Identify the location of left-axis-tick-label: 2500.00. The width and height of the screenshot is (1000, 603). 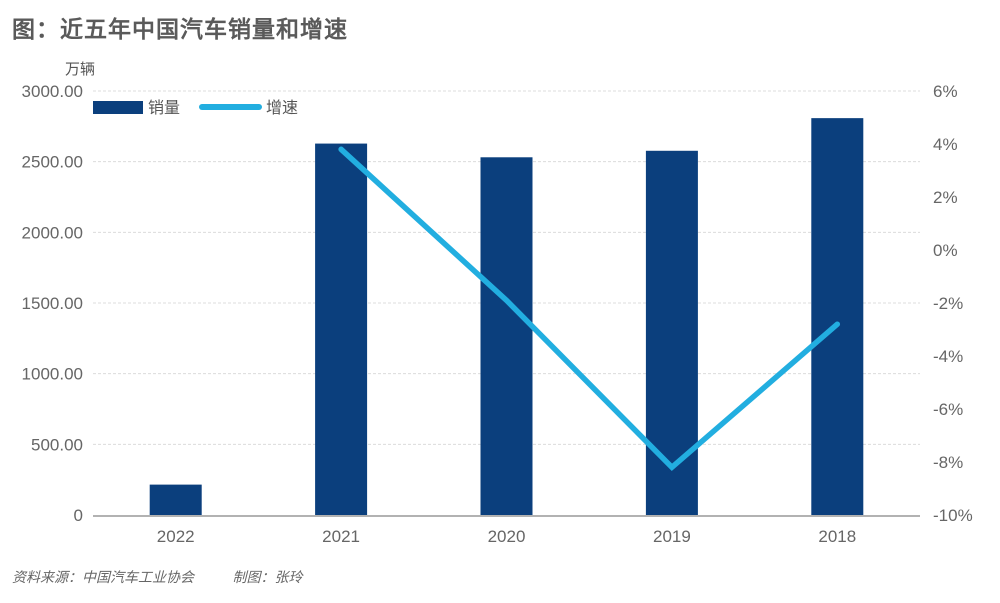
(52, 162).